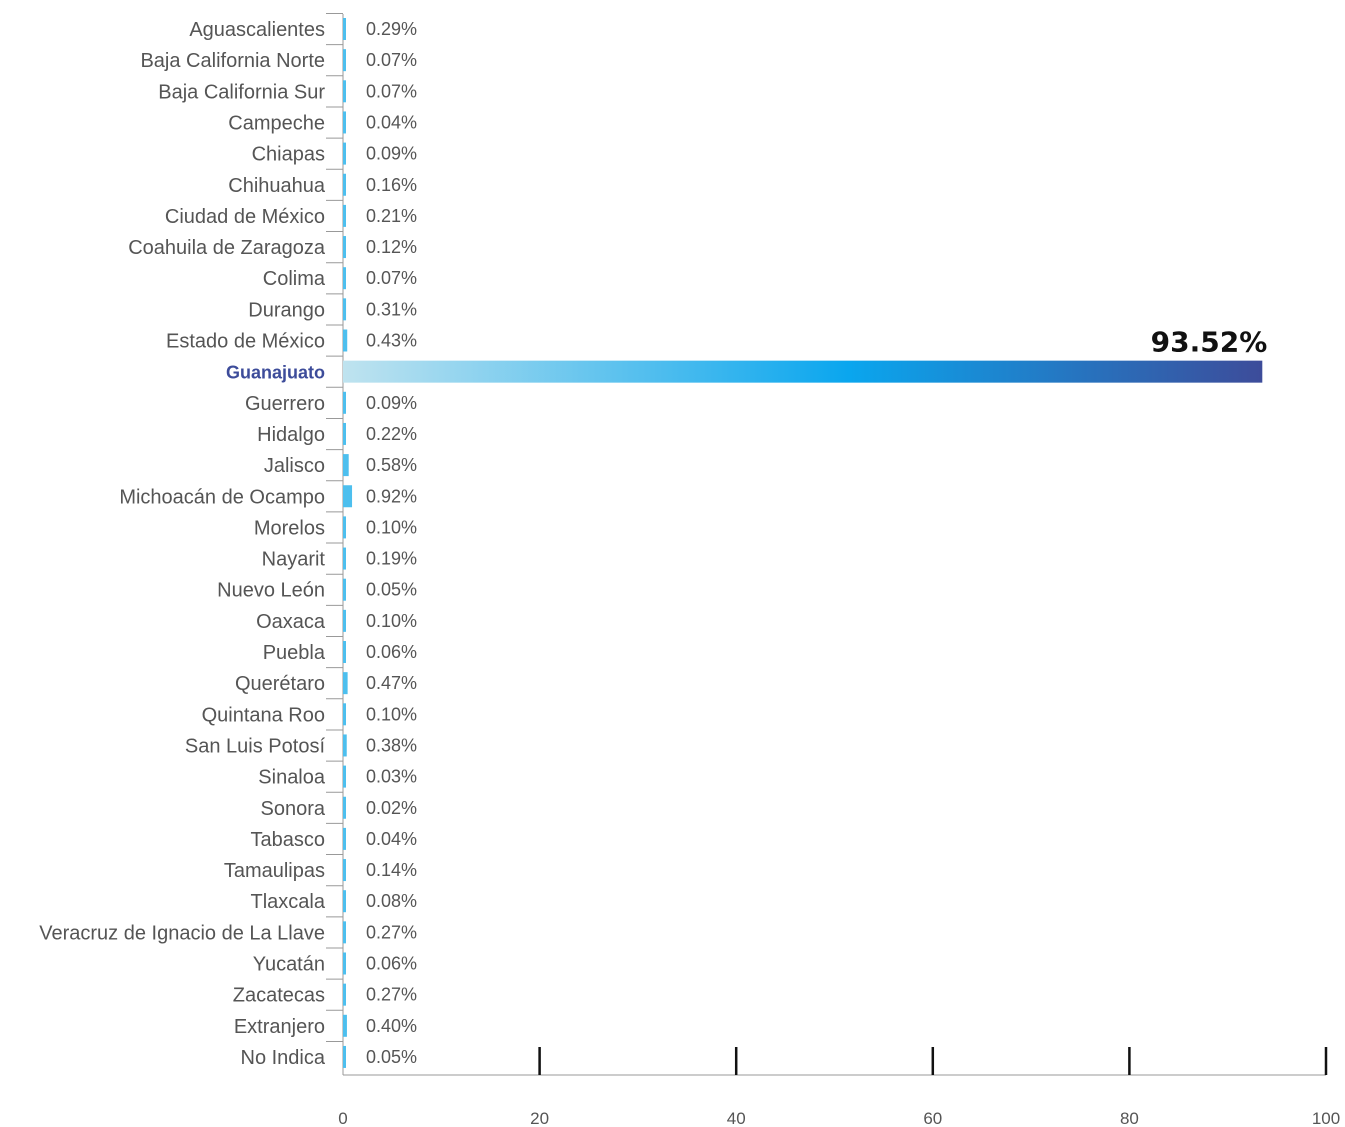 Image resolution: width=1345 pixels, height=1127 pixels. Describe the element at coordinates (391, 777) in the screenshot. I see `data-label: 0.03%` at that location.